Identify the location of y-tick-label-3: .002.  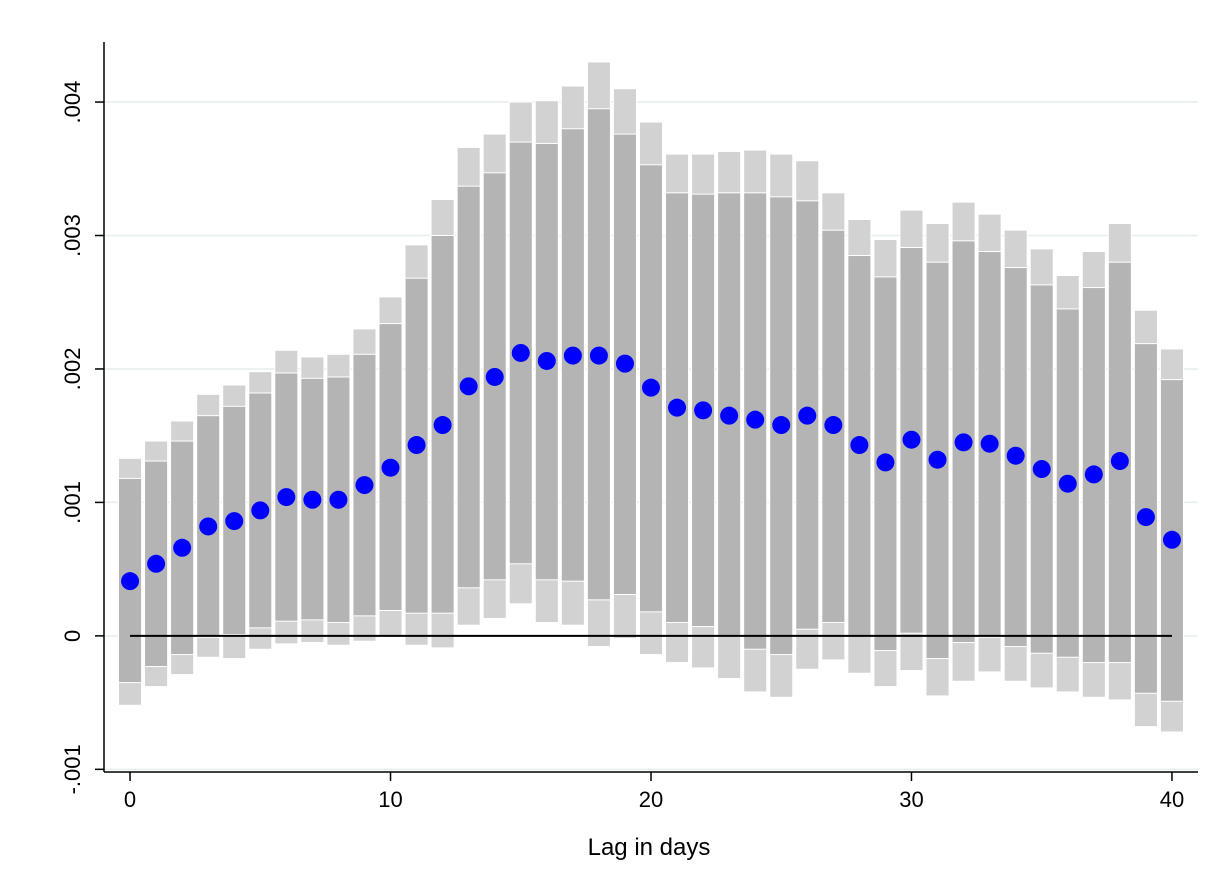
(72, 369).